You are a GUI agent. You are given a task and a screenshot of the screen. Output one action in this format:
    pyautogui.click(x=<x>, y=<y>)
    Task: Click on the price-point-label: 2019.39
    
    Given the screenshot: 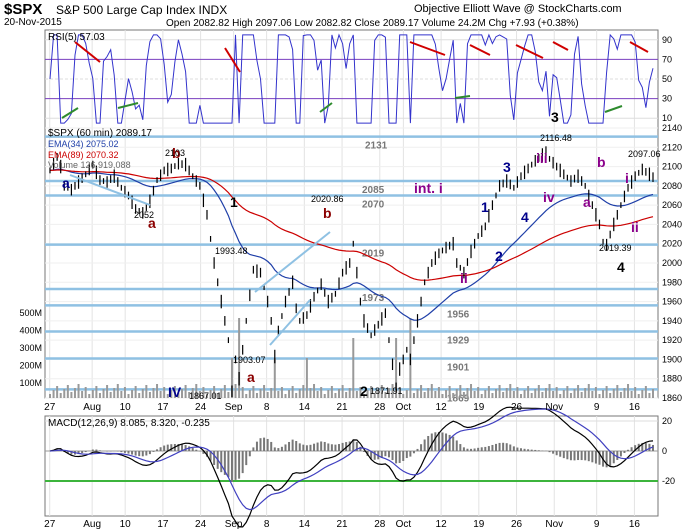 What is the action you would take?
    pyautogui.click(x=615, y=248)
    